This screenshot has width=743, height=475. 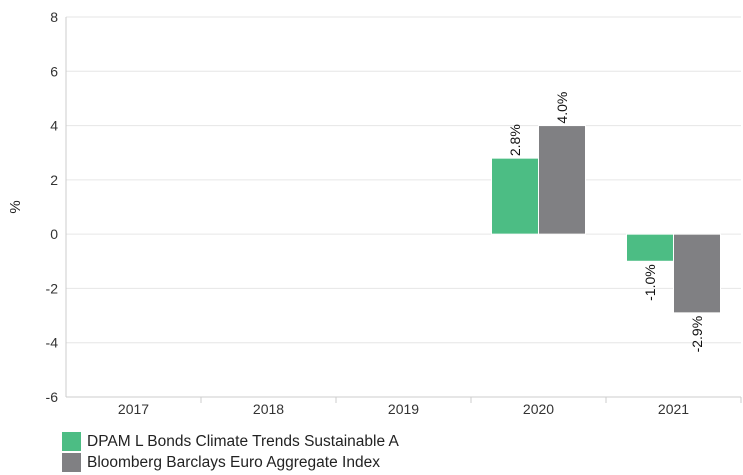 What do you see at coordinates (233, 462) in the screenshot?
I see `legend-label: Bloomberg Barclays Euro Aggregate Index` at bounding box center [233, 462].